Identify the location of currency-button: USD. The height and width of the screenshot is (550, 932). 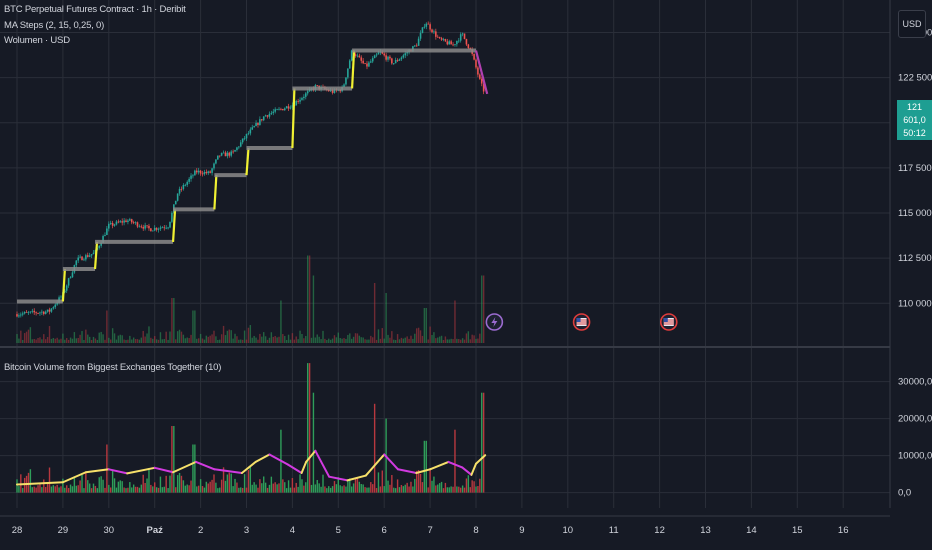
(912, 24).